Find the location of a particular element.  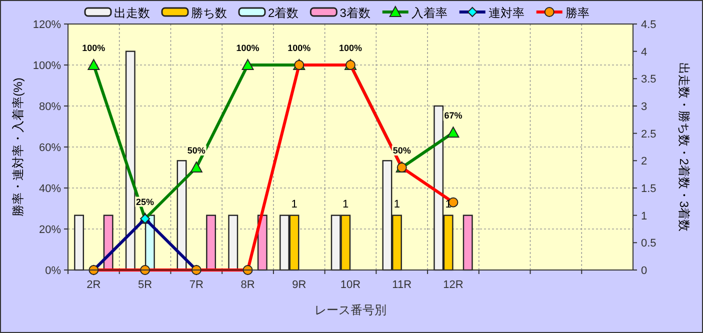

x-tick-label: 10R is located at coordinates (350, 285).